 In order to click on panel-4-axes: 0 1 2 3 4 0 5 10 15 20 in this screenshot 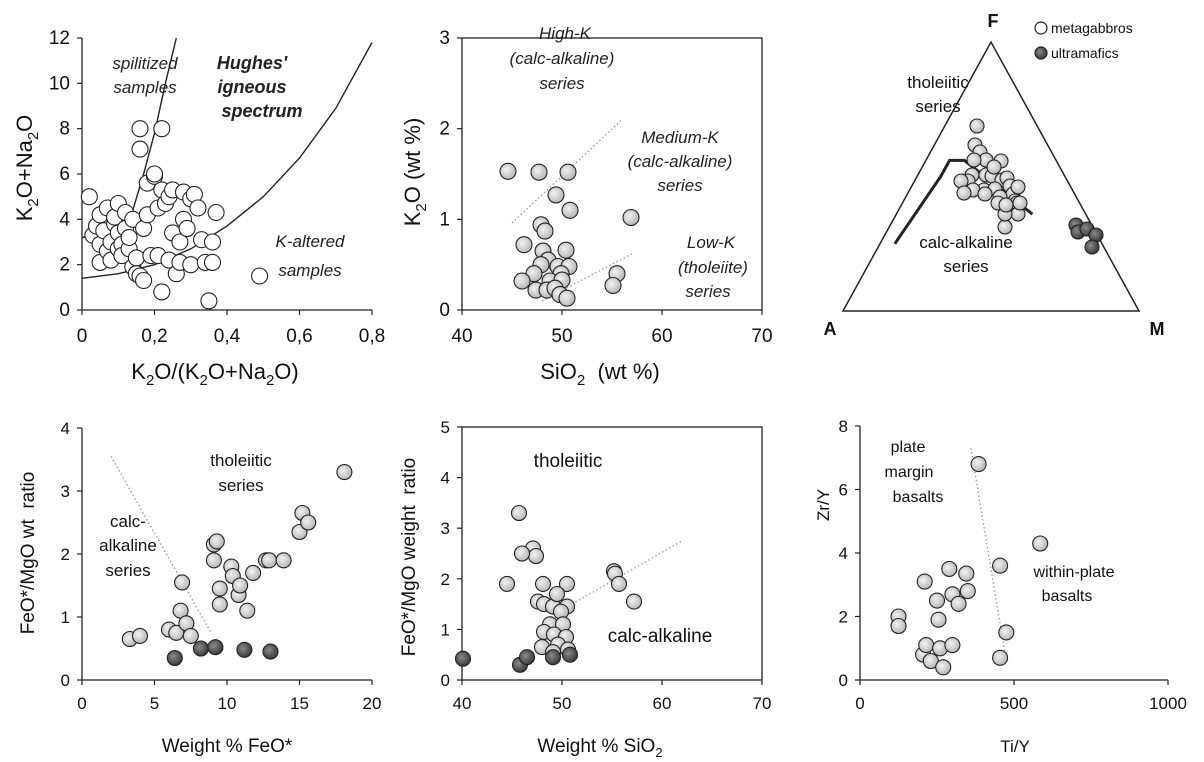, I will do `click(221, 566)`.